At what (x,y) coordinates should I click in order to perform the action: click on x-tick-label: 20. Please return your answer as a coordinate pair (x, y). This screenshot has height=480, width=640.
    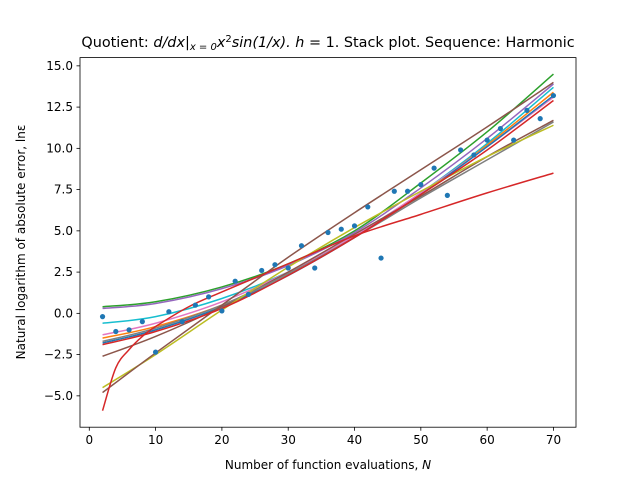
    Looking at the image, I should click on (221, 440).